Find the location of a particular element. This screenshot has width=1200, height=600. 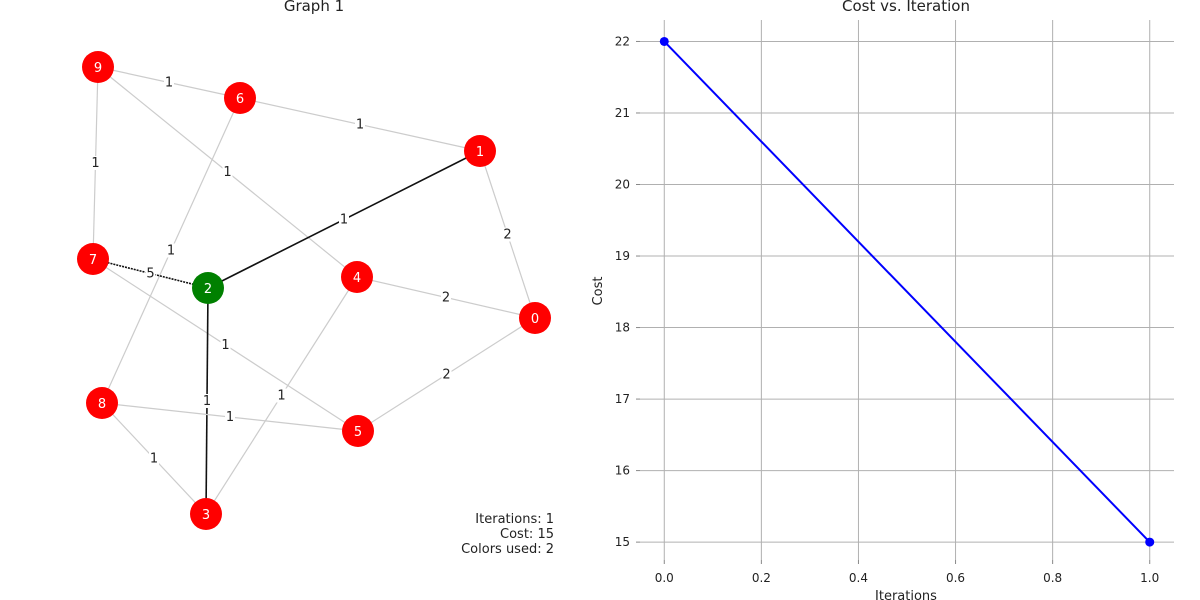

node-label-9: 9 is located at coordinates (98, 68).